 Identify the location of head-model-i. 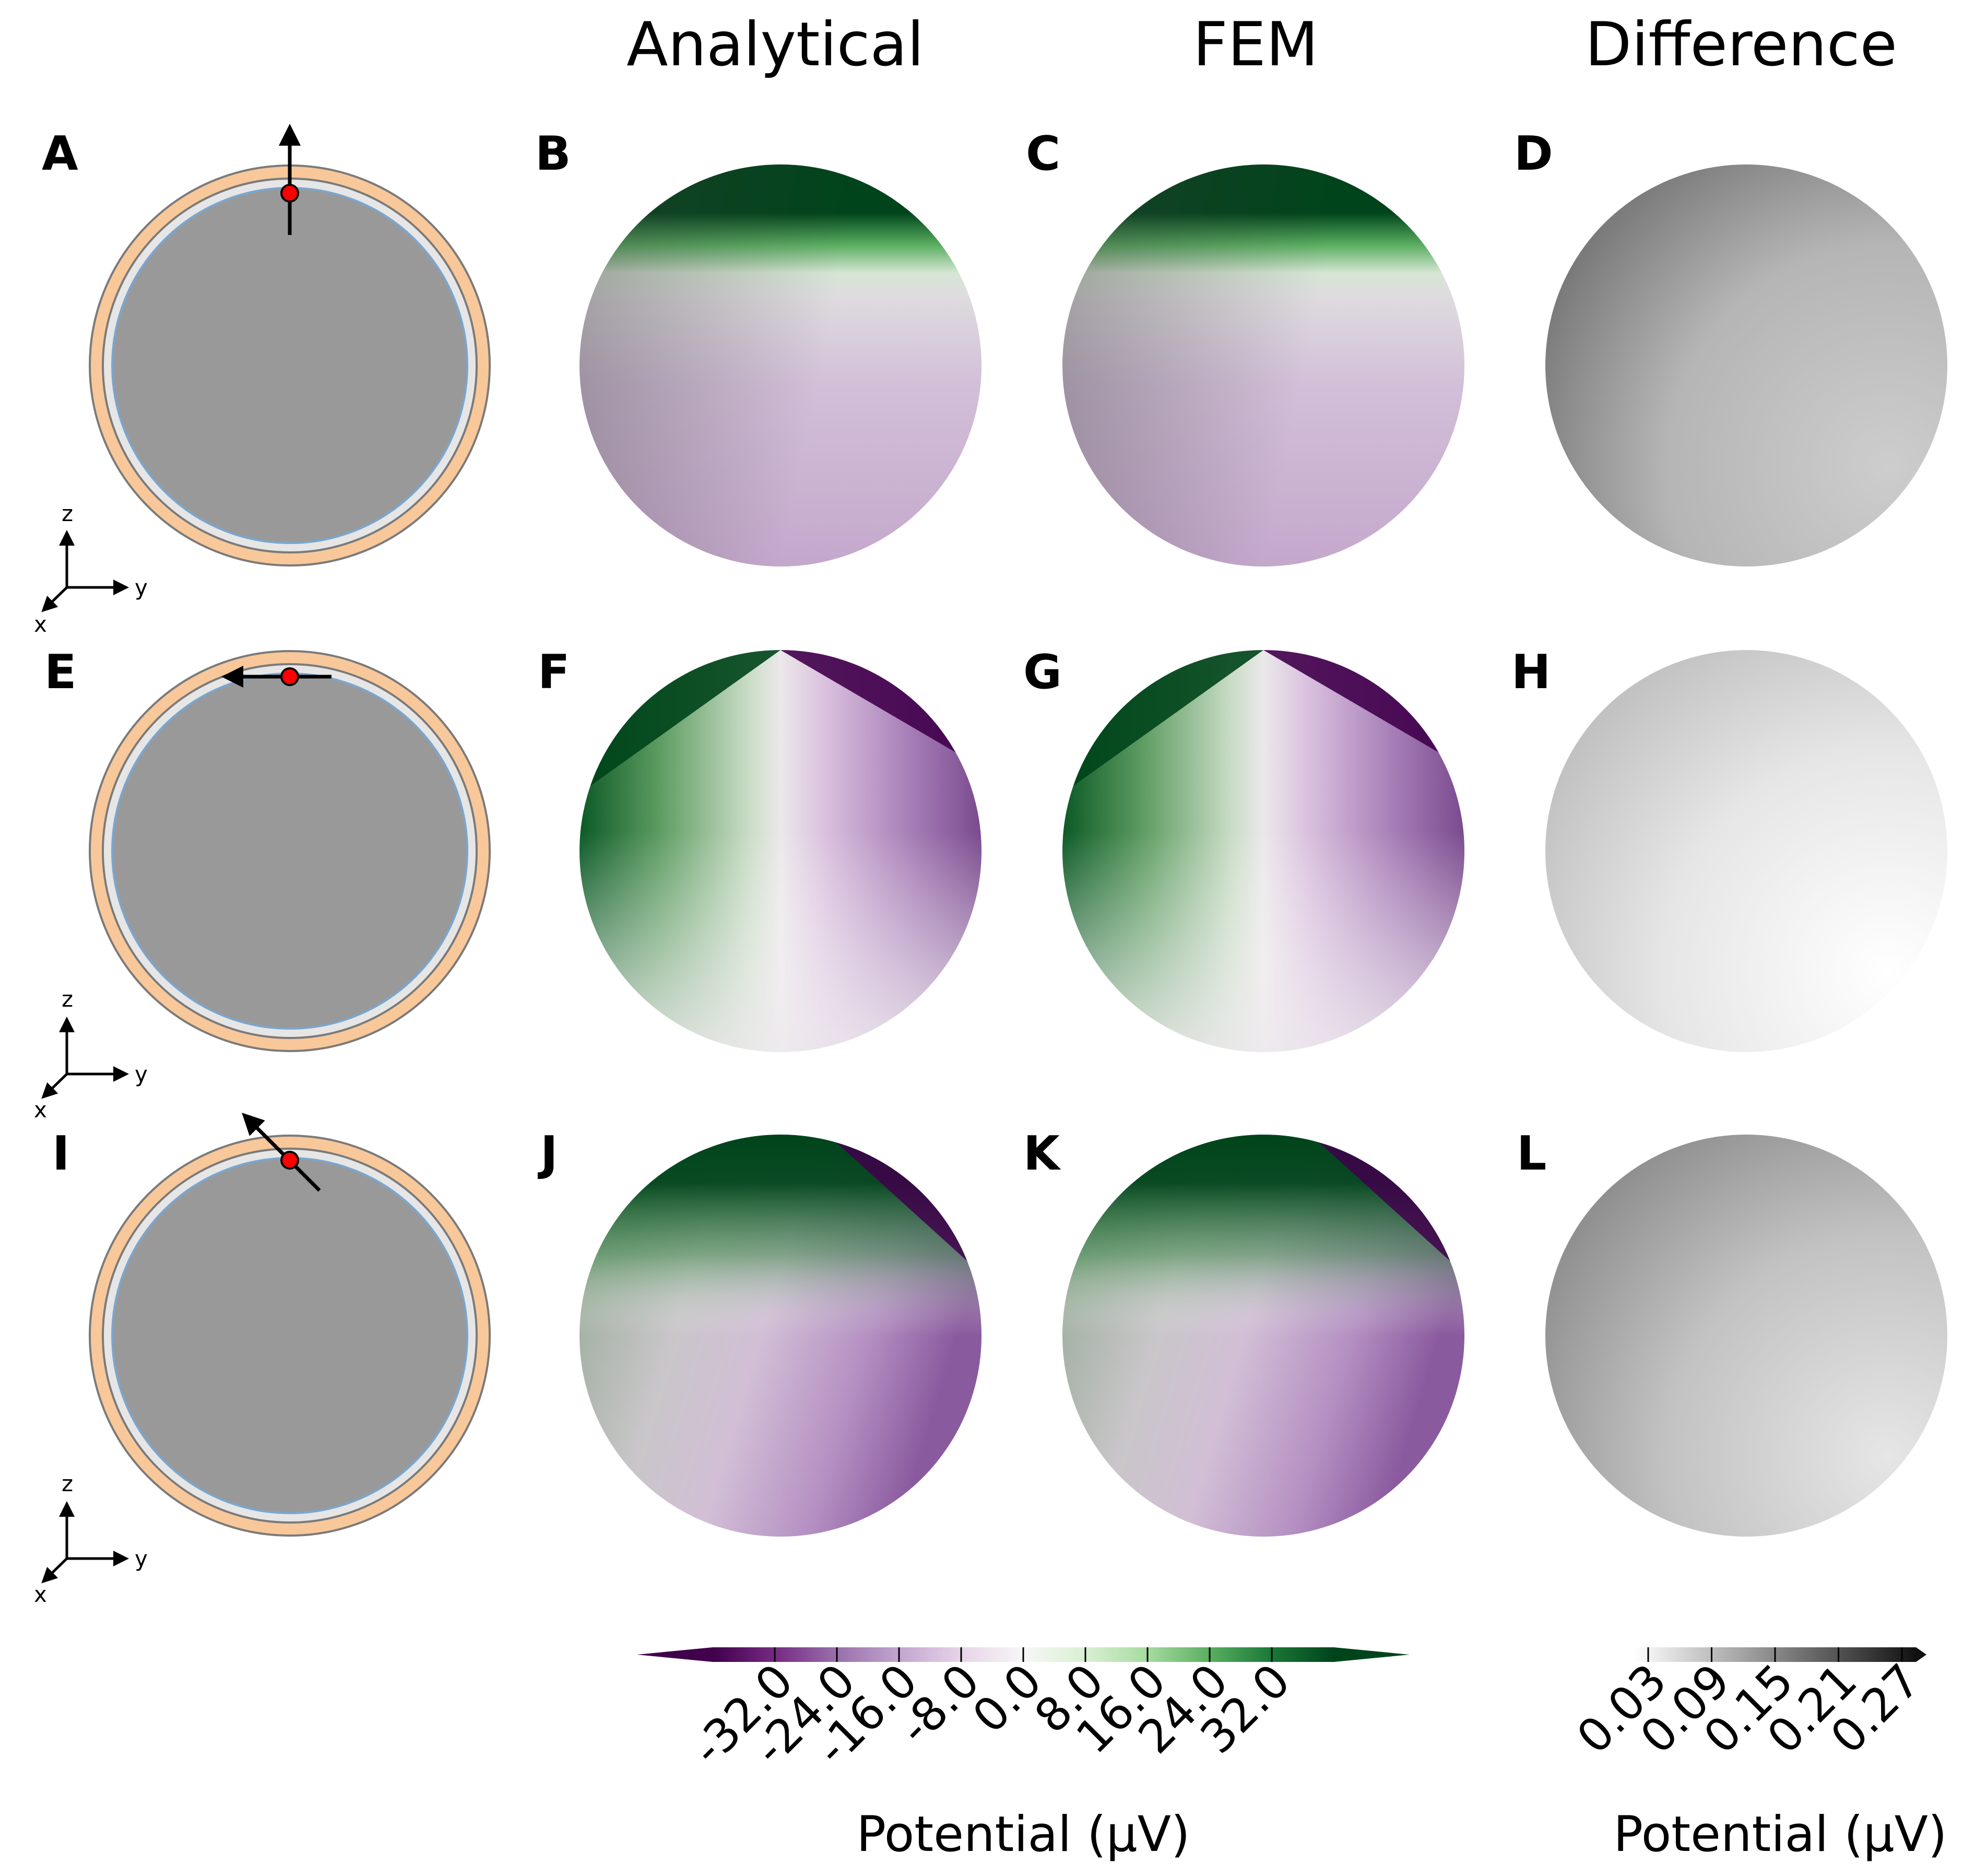
(290, 1325).